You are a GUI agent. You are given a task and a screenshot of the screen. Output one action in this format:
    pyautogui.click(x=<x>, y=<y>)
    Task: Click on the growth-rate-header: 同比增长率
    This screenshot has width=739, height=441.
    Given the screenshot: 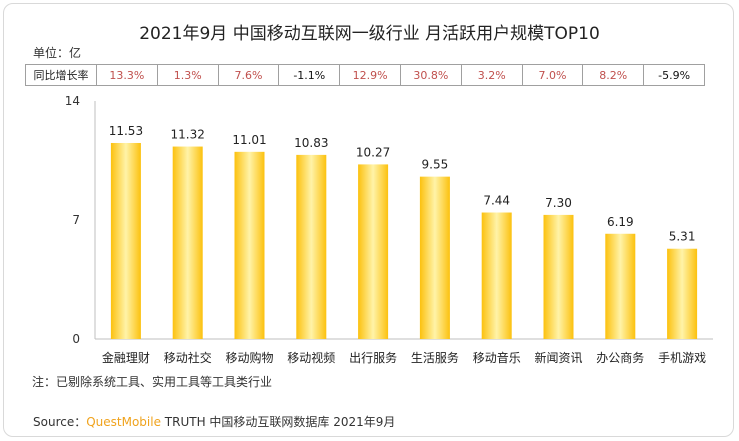 What is the action you would take?
    pyautogui.click(x=61, y=75)
    